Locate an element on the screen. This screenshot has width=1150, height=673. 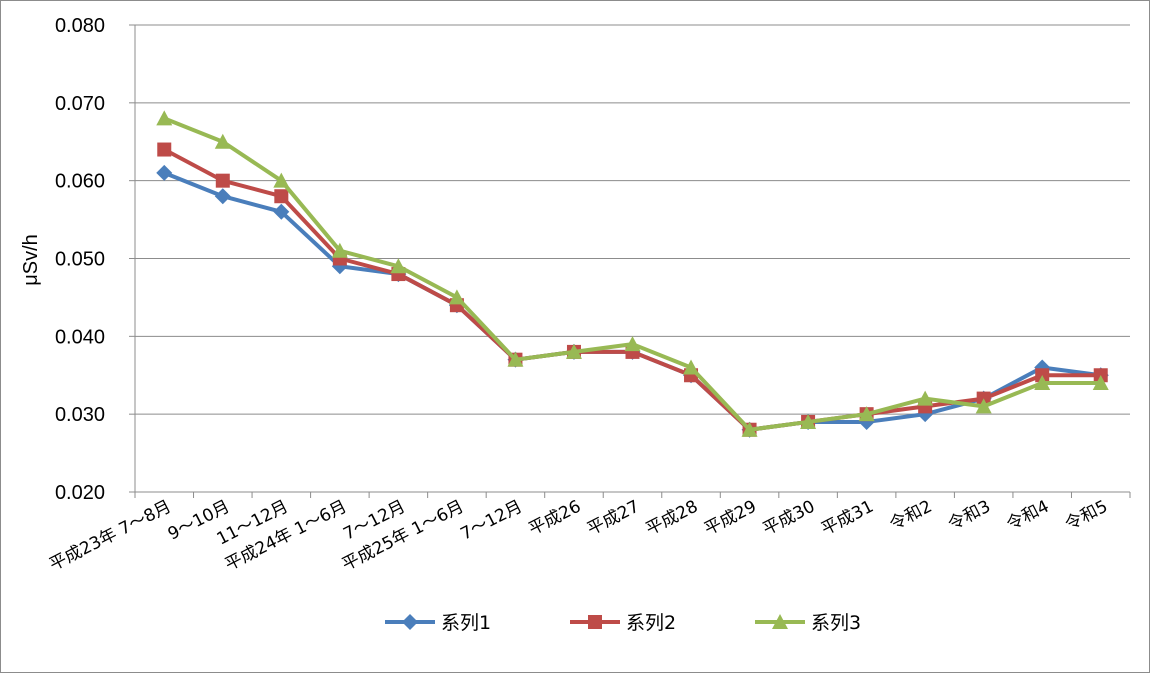
x-tick-label: 令和5 is located at coordinates (1086, 516).